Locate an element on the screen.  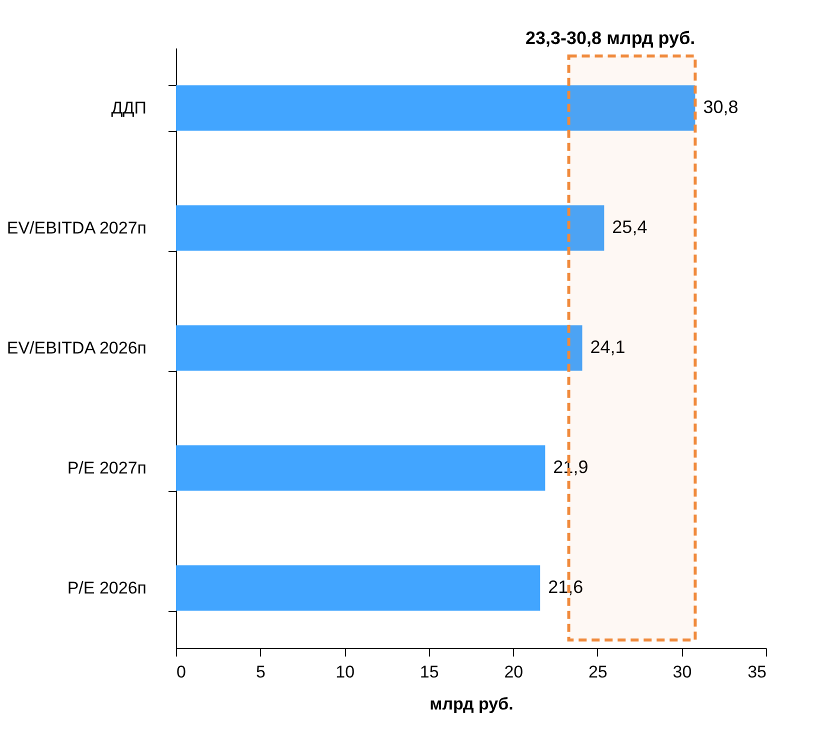
y-tick-label: EV/EBITDA 2027п is located at coordinates (76, 228).